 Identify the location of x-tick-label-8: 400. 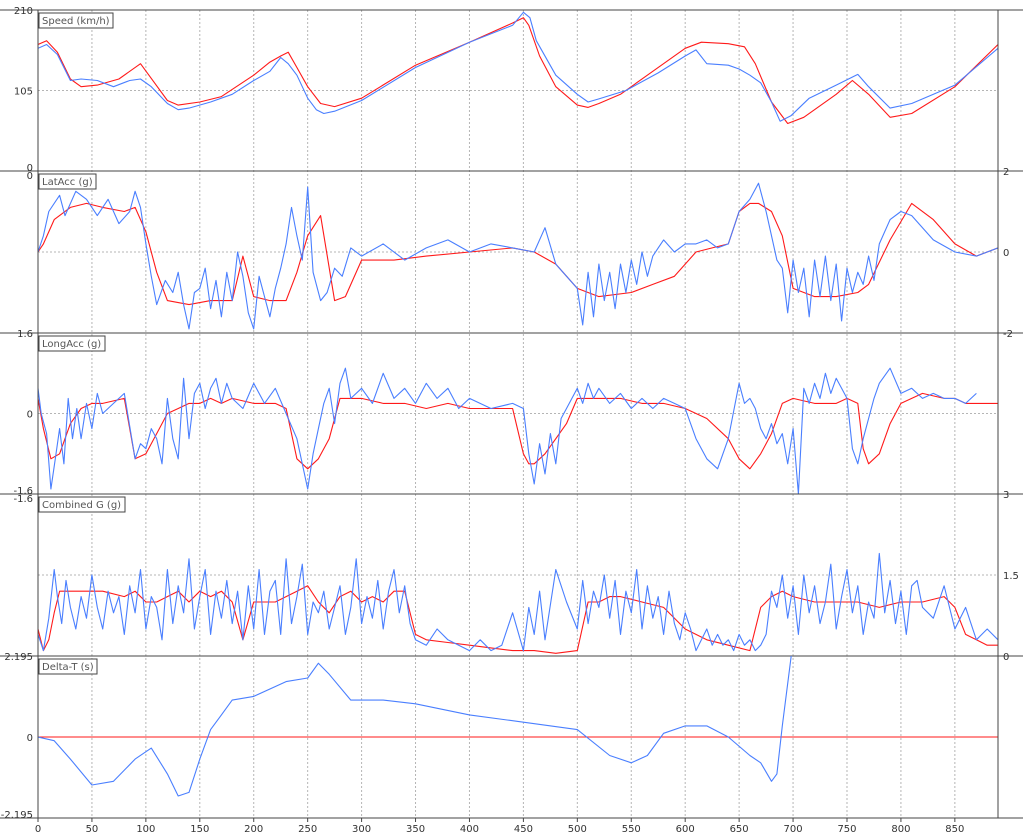
(469, 829).